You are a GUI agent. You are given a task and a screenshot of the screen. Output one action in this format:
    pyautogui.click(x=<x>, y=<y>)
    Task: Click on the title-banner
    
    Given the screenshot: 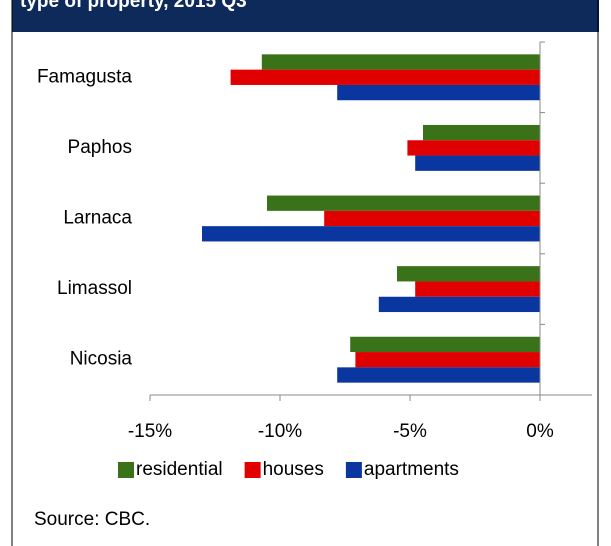 What is the action you would take?
    pyautogui.click(x=305, y=16)
    